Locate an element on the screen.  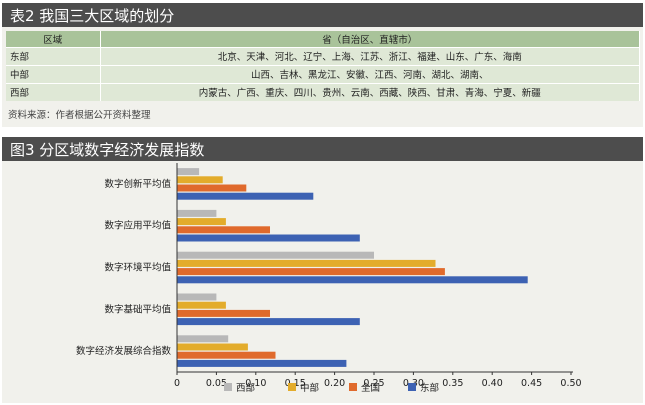
table-row: 东部 北京、天津、河北、辽宁、上海、江苏、浙江、福建、山东、广东、海南 is located at coordinates (323, 55).